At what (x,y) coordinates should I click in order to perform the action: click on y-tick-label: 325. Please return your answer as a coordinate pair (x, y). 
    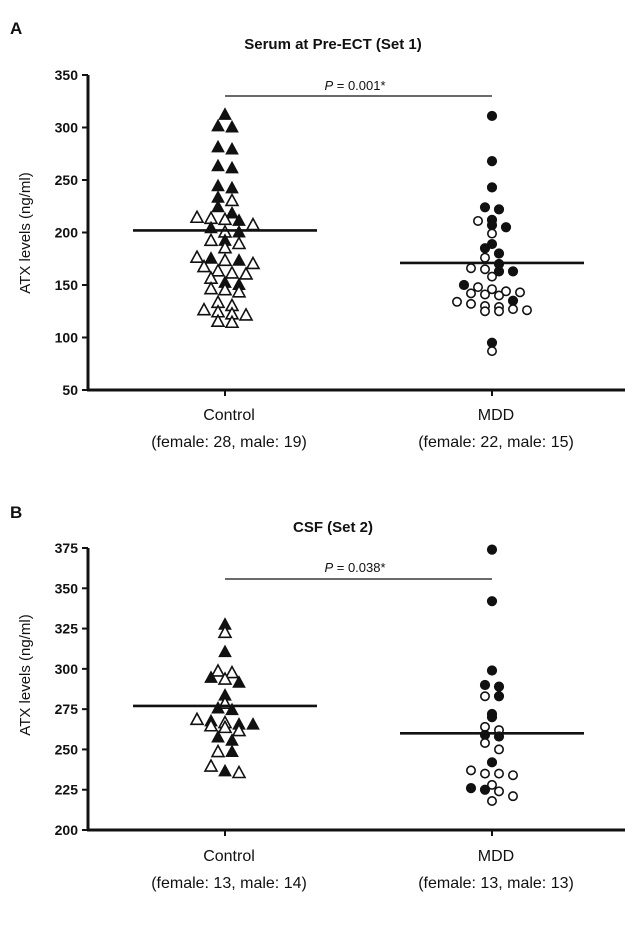
    Looking at the image, I should click on (67, 629).